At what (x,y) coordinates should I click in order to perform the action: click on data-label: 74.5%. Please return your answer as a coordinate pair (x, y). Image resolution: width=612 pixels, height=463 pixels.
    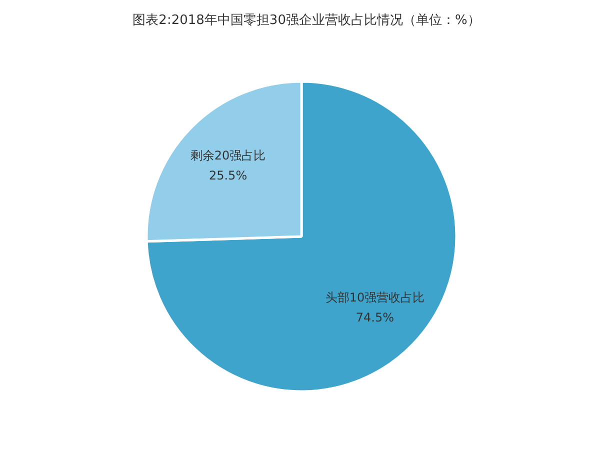
    Looking at the image, I should click on (375, 317).